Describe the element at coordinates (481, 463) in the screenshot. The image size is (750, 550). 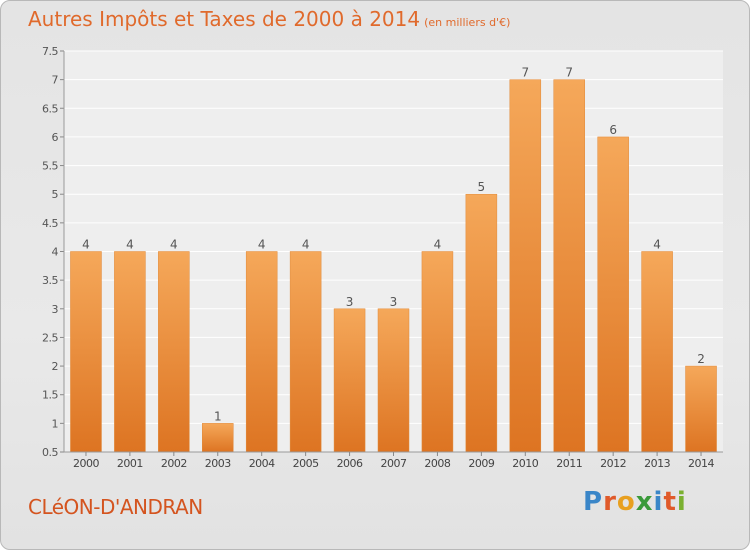
I see `x-tick-label: 2009` at that location.